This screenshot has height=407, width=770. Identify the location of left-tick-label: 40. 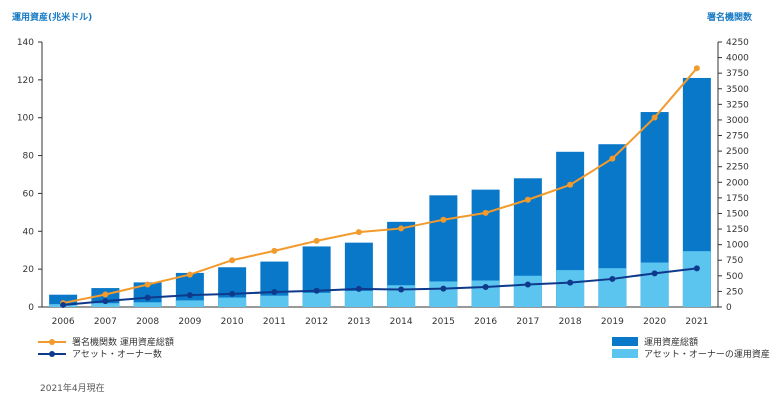
(29, 232).